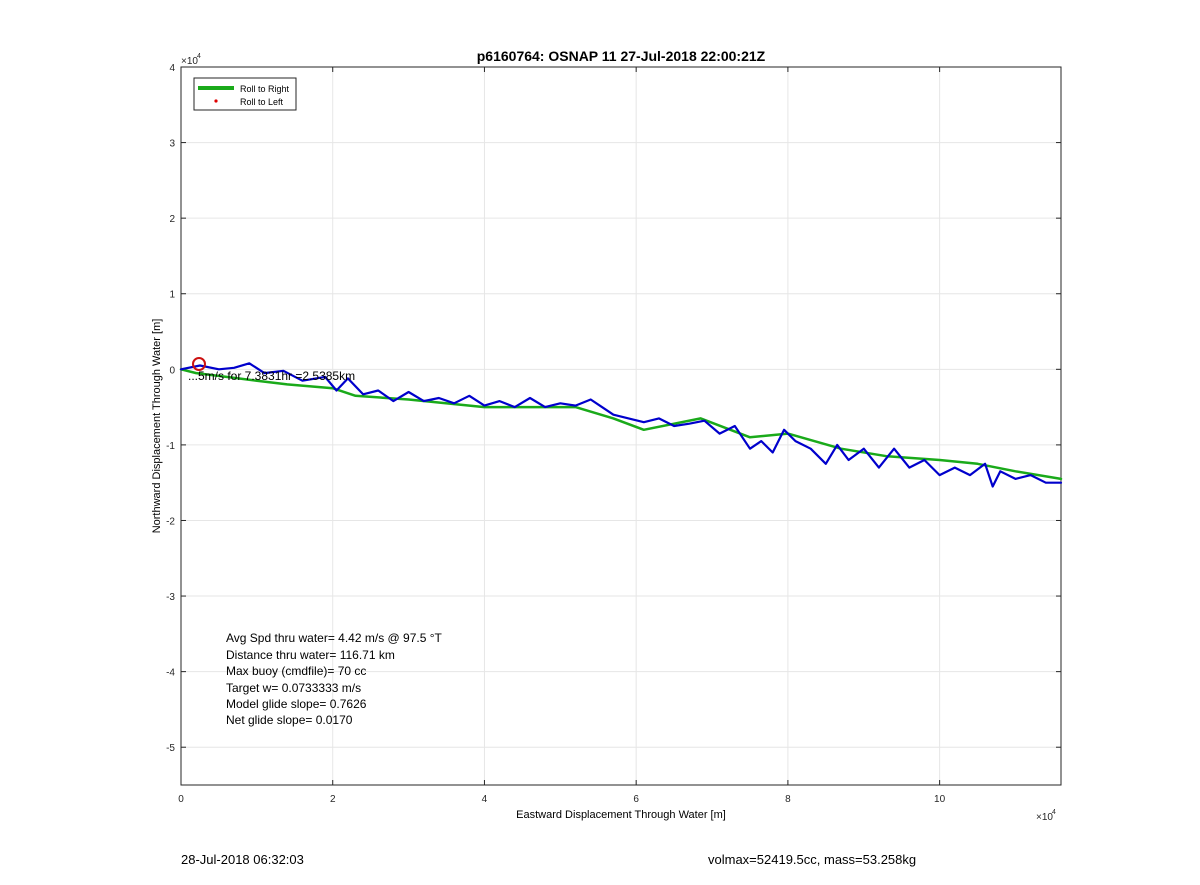 The height and width of the screenshot is (885, 1200). What do you see at coordinates (788, 799) in the screenshot?
I see `x-tick-label: 8` at bounding box center [788, 799].